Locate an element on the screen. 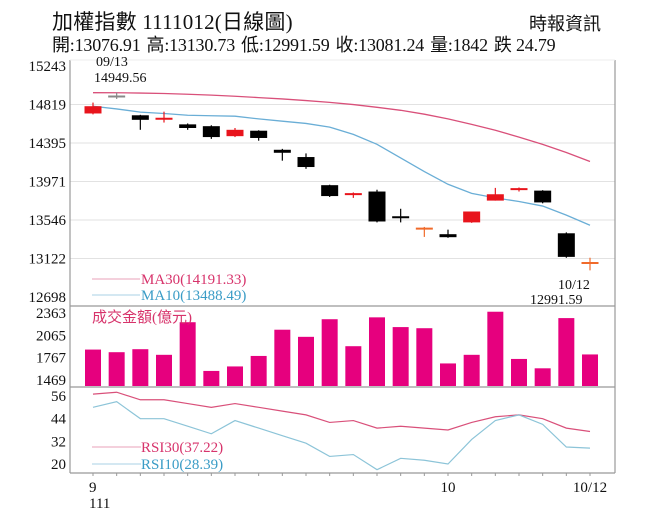 The width and height of the screenshot is (656, 526). x-tick-label: 10 is located at coordinates (448, 488).